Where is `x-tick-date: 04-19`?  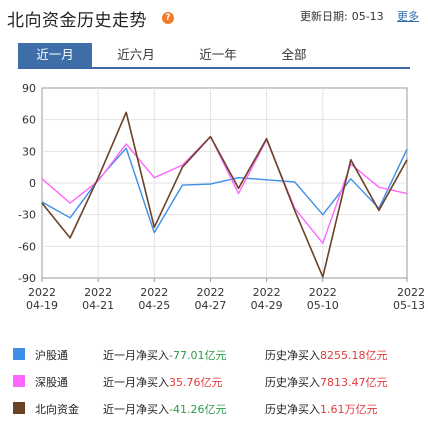
x-tick-date: 04-19 is located at coordinates (42, 305).